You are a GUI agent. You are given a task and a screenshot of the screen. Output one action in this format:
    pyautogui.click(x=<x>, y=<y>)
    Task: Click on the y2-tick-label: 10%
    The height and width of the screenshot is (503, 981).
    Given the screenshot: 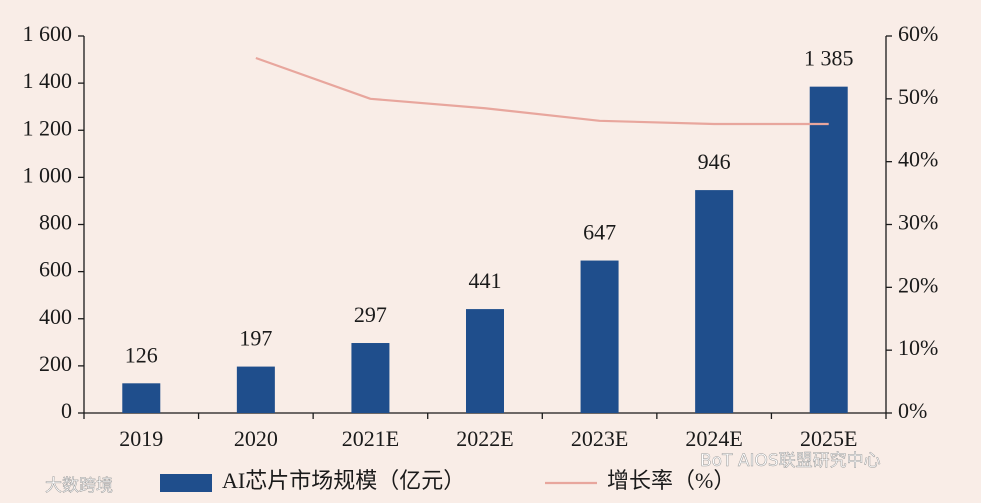 What is the action you would take?
    pyautogui.click(x=918, y=347)
    